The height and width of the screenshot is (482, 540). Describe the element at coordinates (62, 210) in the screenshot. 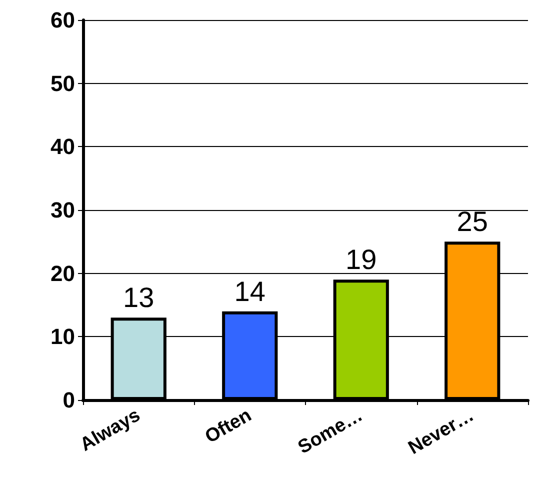

I see `y-tick-label: 30` at that location.